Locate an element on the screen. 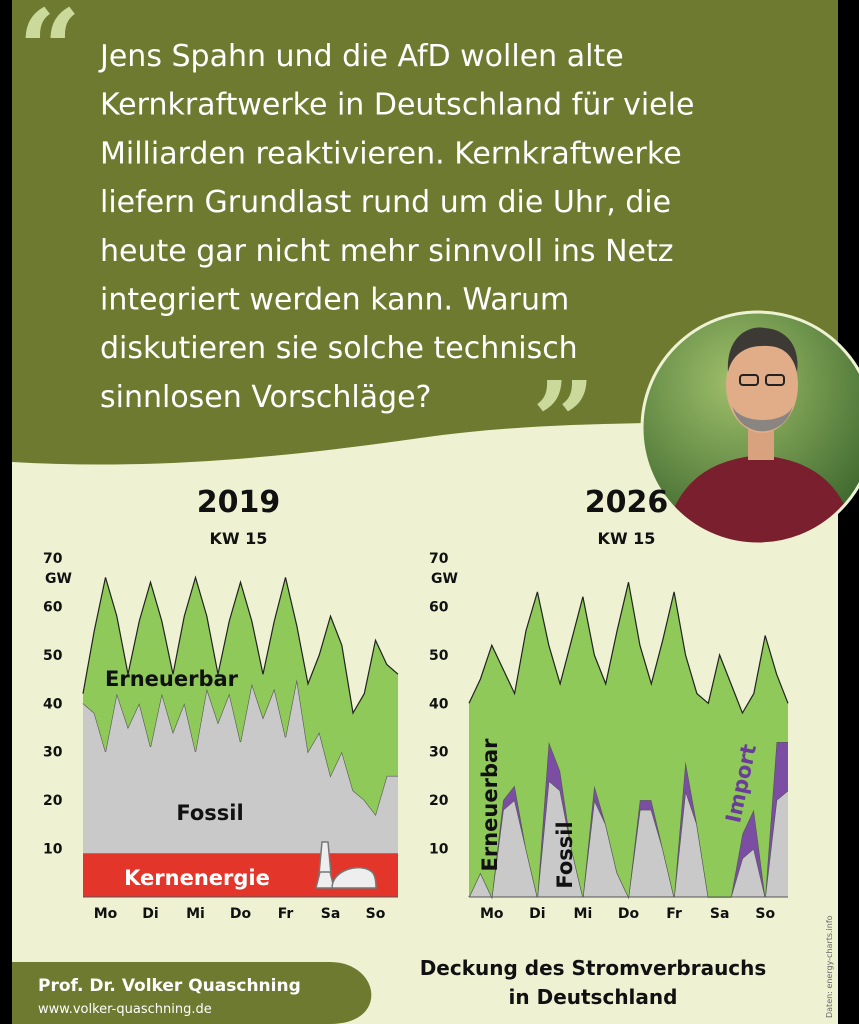 The height and width of the screenshot is (1024, 859). caption: in Deutschland is located at coordinates (593, 997).